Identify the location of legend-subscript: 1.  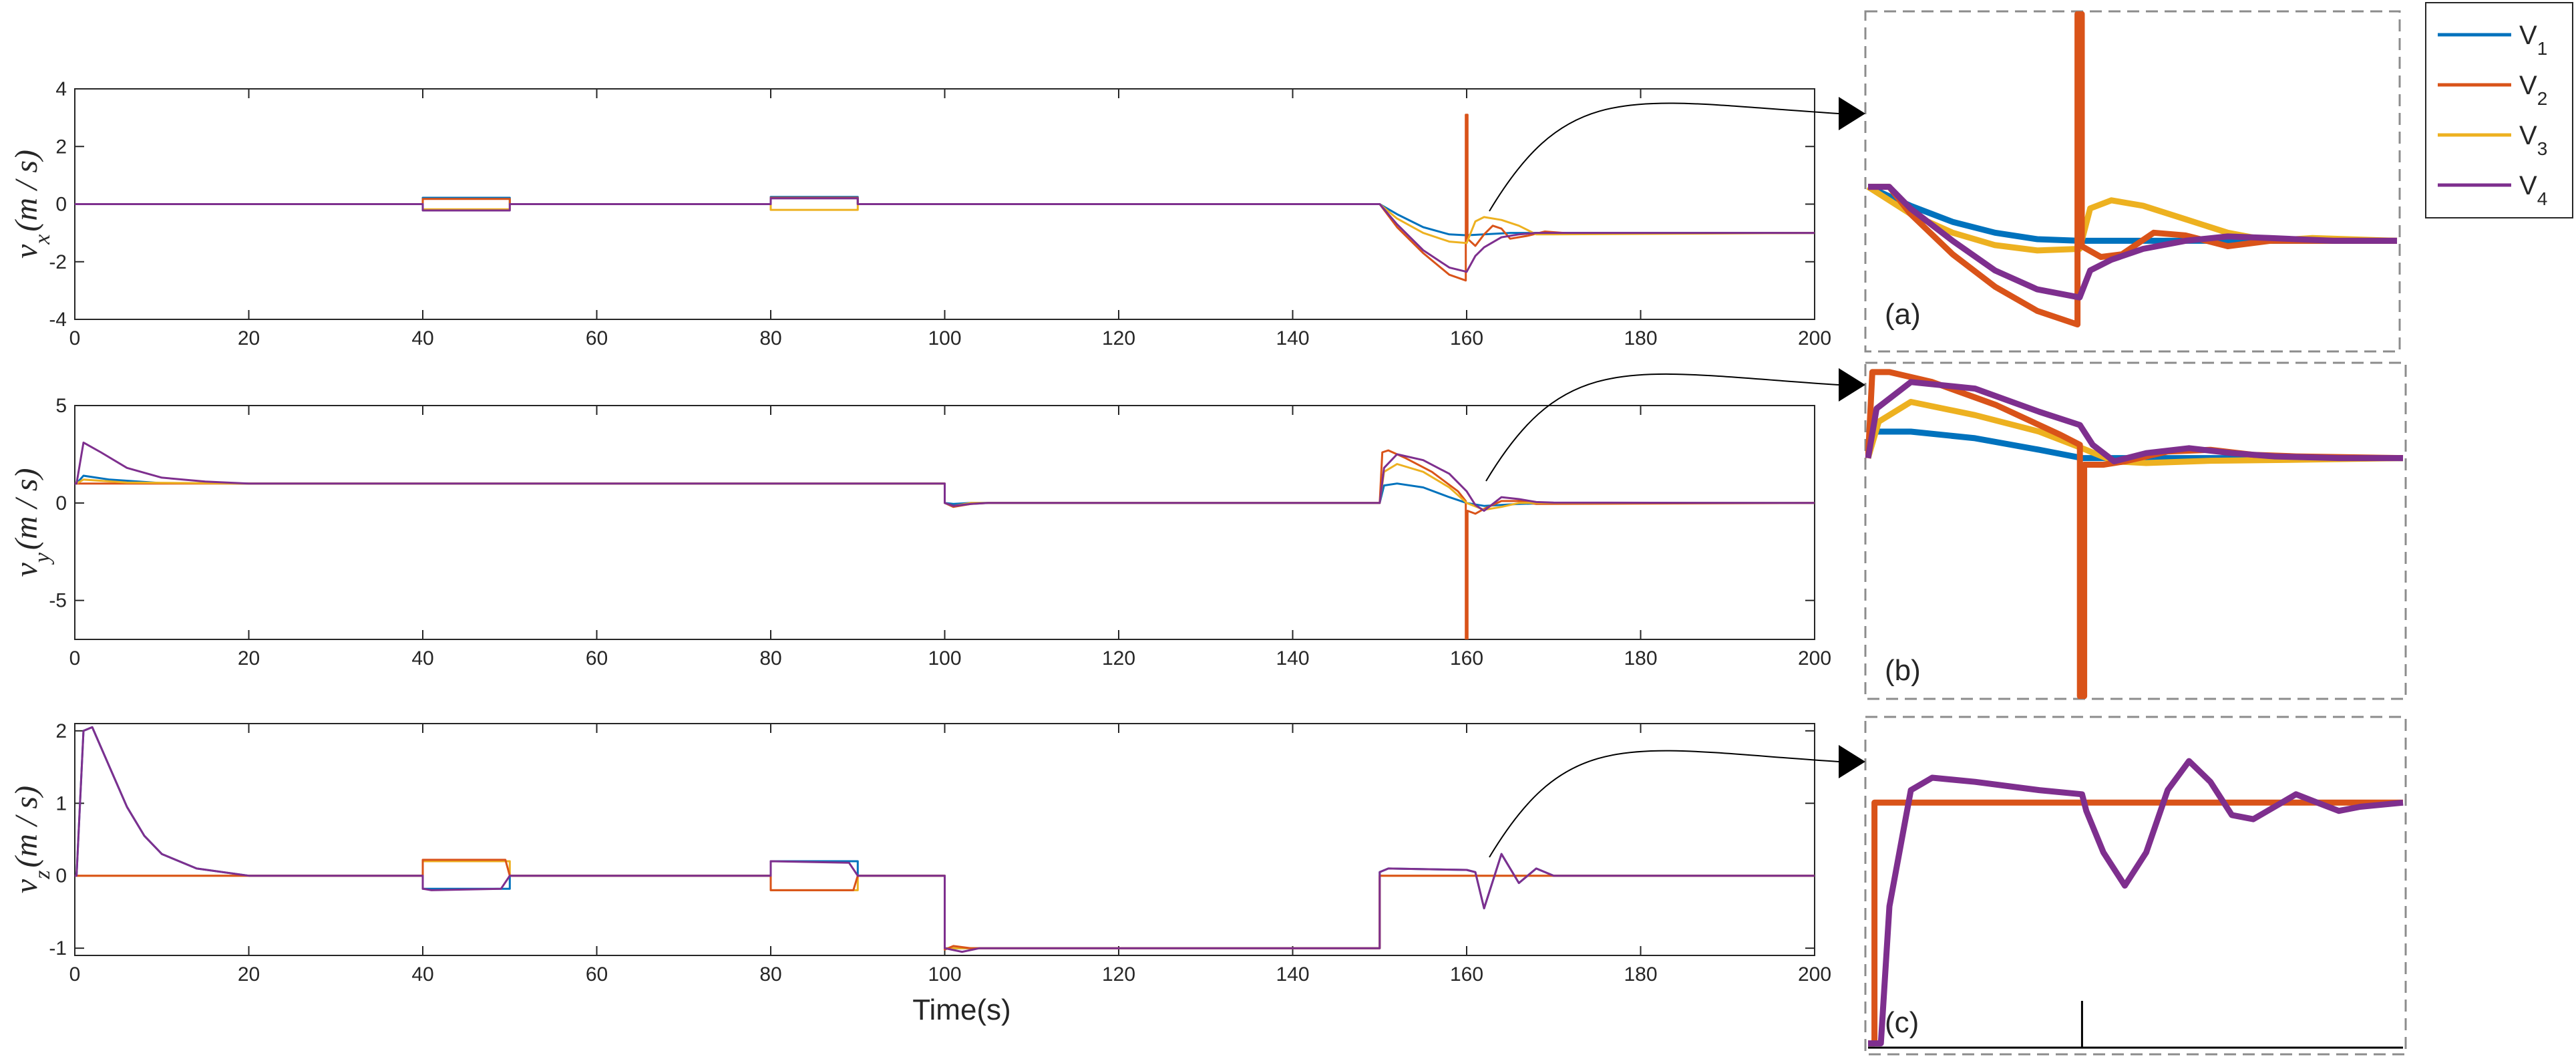
(2542, 48).